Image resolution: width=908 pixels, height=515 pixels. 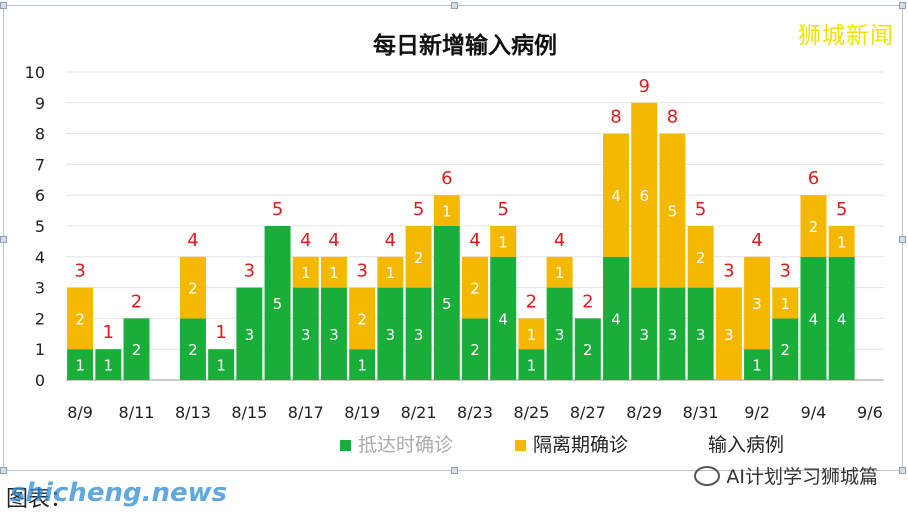 I want to click on resize-handle-left-middle, so click(x=3, y=239).